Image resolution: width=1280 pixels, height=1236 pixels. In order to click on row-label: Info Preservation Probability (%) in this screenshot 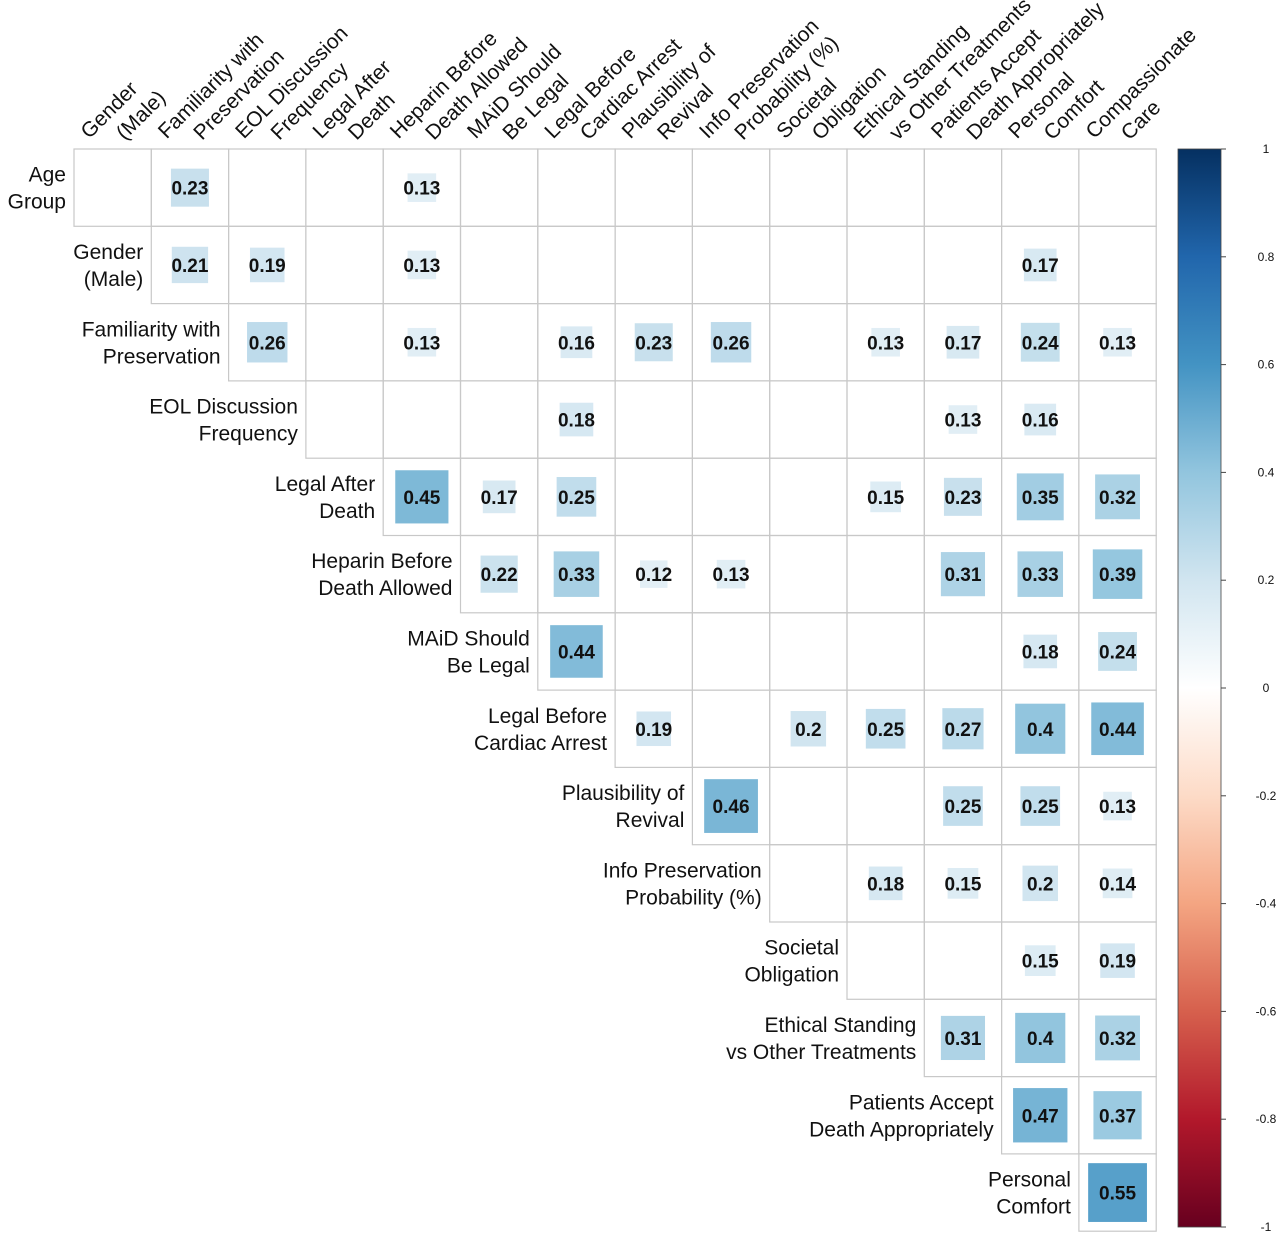, I will do `click(682, 884)`.